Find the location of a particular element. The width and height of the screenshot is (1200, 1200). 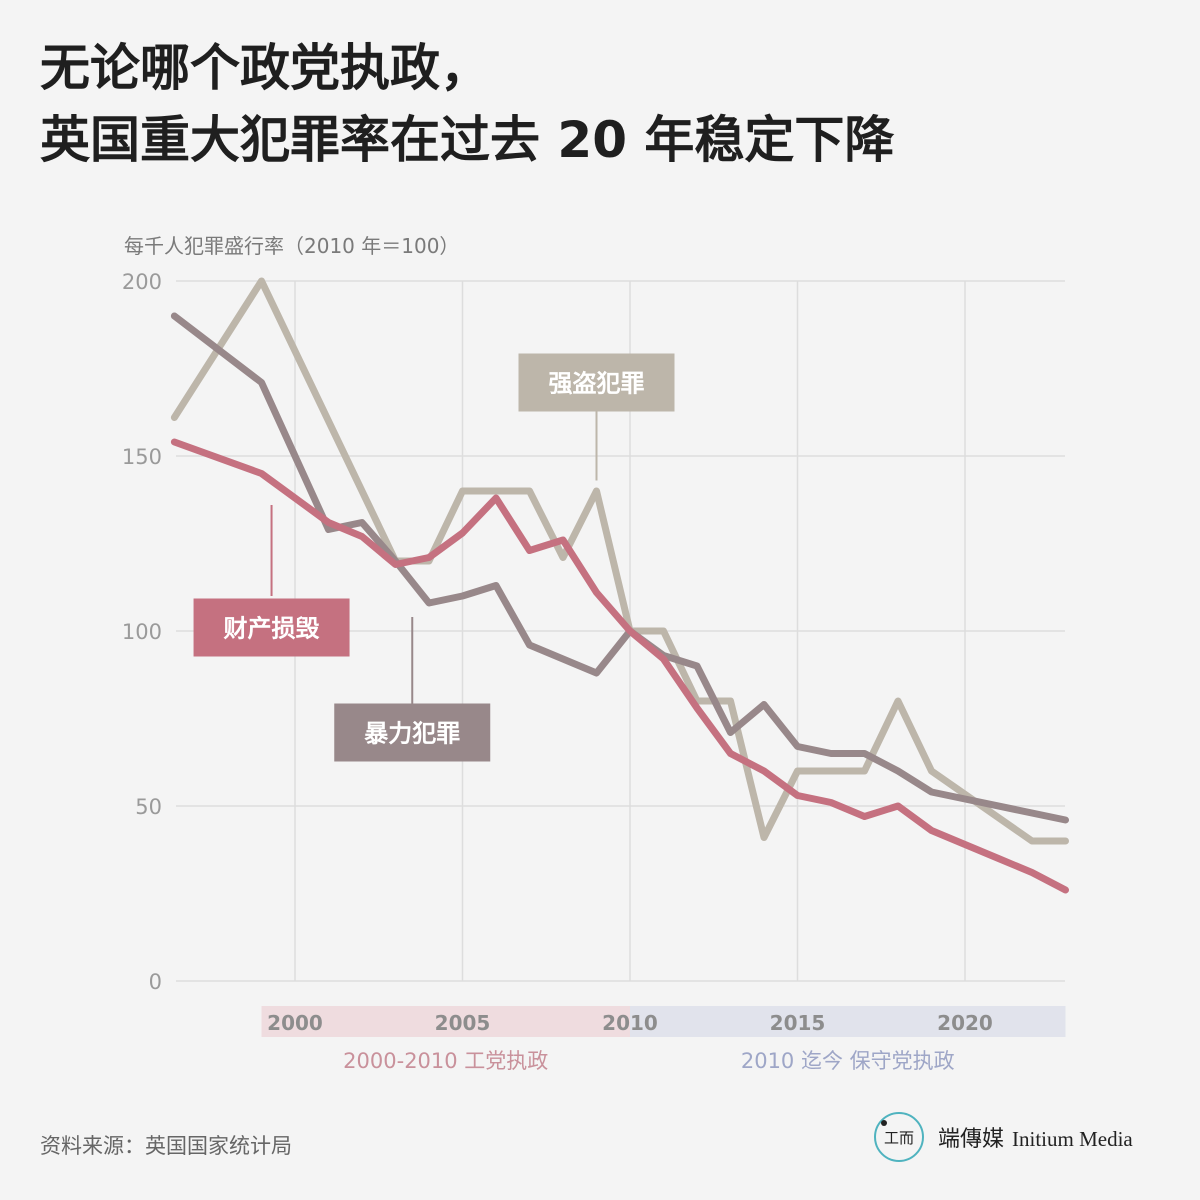

x-tick-label: 2005 is located at coordinates (463, 1023).